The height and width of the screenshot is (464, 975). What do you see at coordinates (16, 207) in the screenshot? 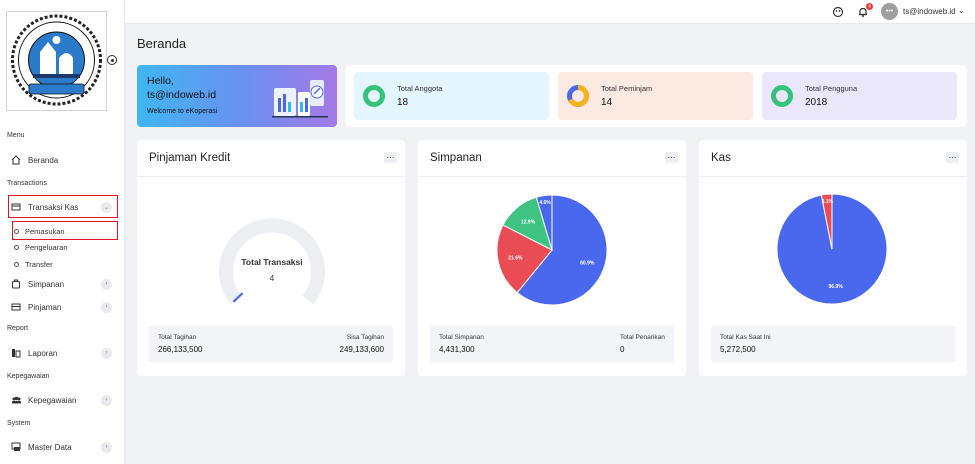
I see `wallet-icon` at bounding box center [16, 207].